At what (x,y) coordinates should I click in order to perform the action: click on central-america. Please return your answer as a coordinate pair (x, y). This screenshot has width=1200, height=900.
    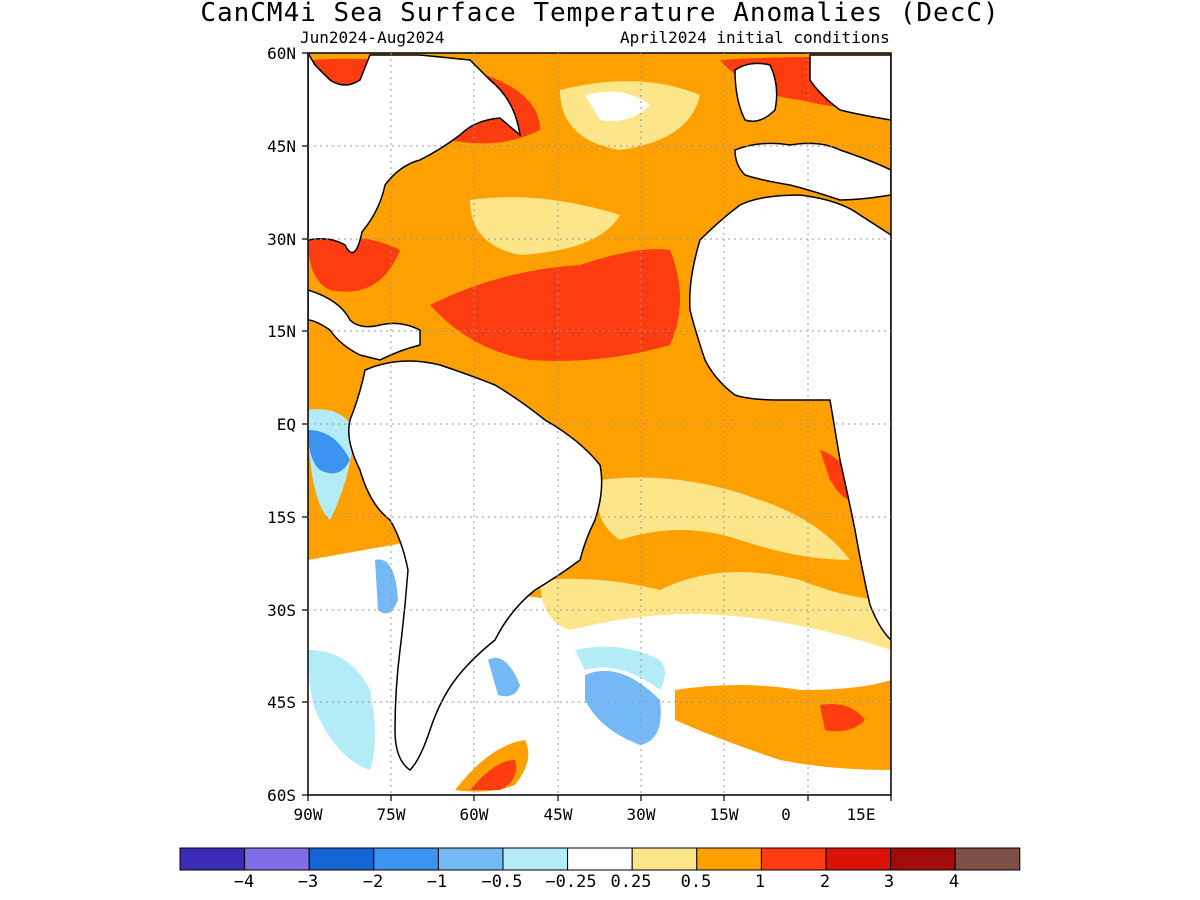
    Looking at the image, I should click on (364, 325).